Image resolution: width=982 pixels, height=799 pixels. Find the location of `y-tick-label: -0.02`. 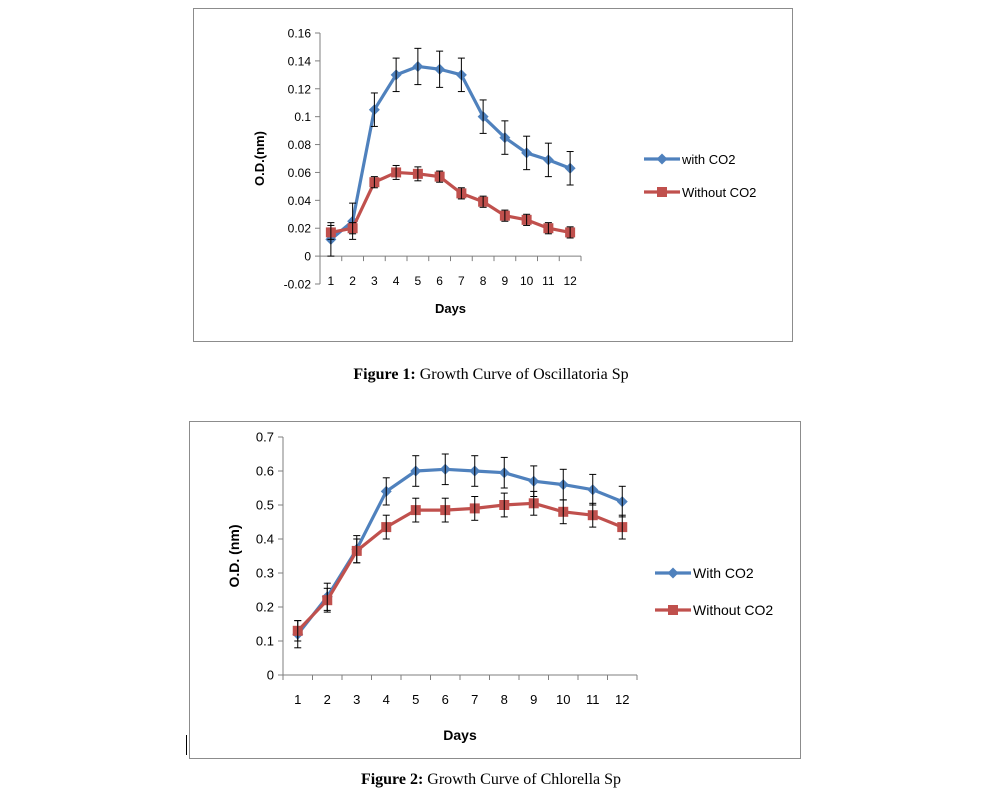

y-tick-label: -0.02 is located at coordinates (298, 285).